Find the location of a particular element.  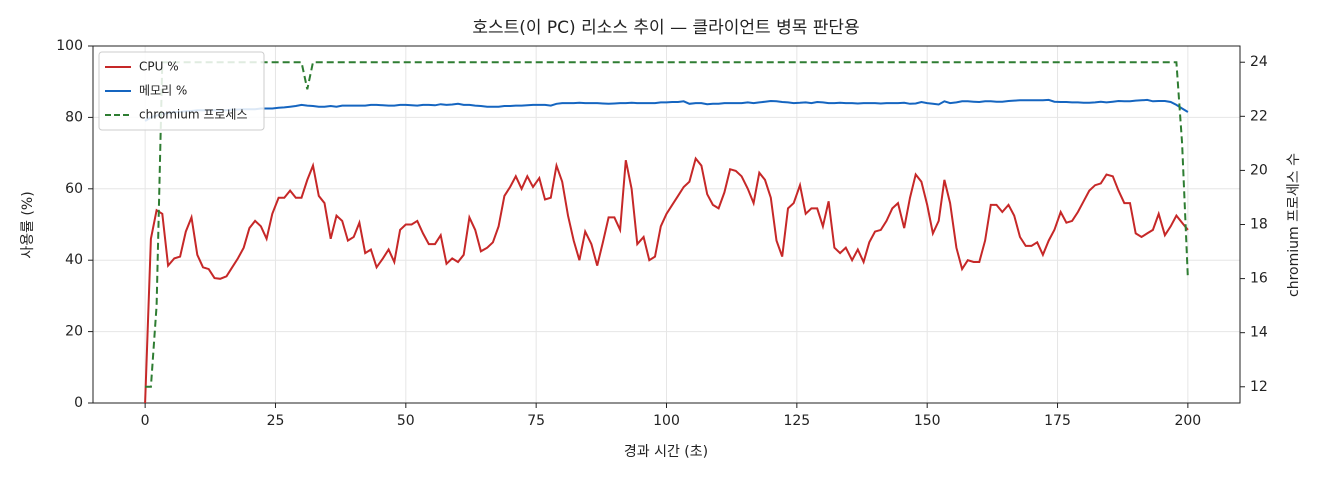

y2-tick-label: 14 is located at coordinates (1259, 333).